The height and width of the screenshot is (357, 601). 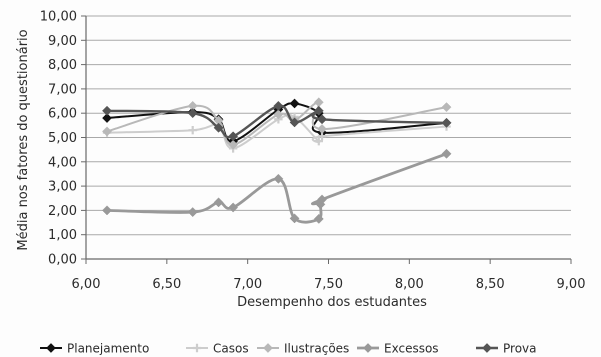 I want to click on legend-item-planejamento: Planejamento, so click(x=94, y=348).